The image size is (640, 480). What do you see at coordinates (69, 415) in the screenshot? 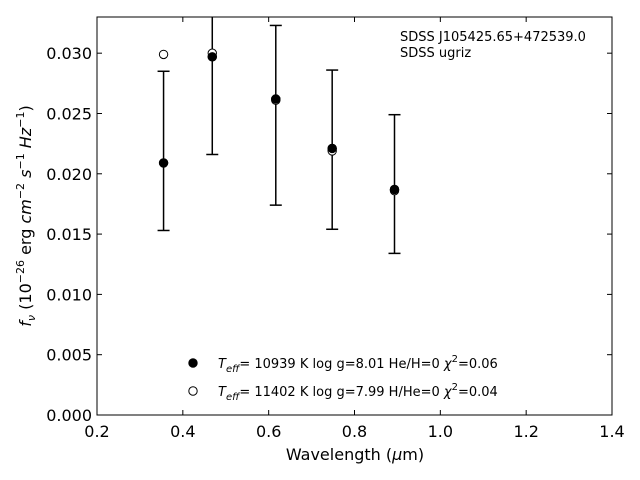
I see `y-tick-label: 0.000` at bounding box center [69, 415].